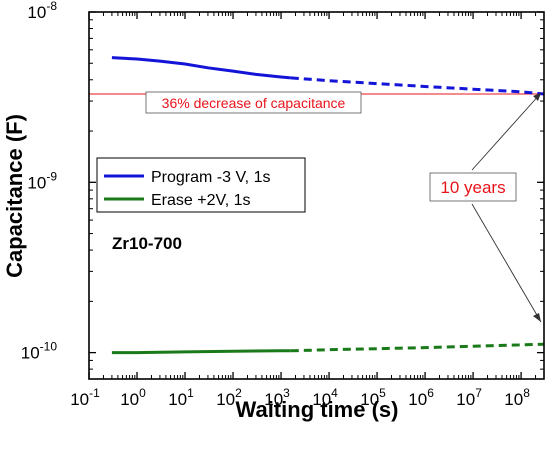 The width and height of the screenshot is (550, 456). I want to click on series-program-extrapolated, so click(417, 86).